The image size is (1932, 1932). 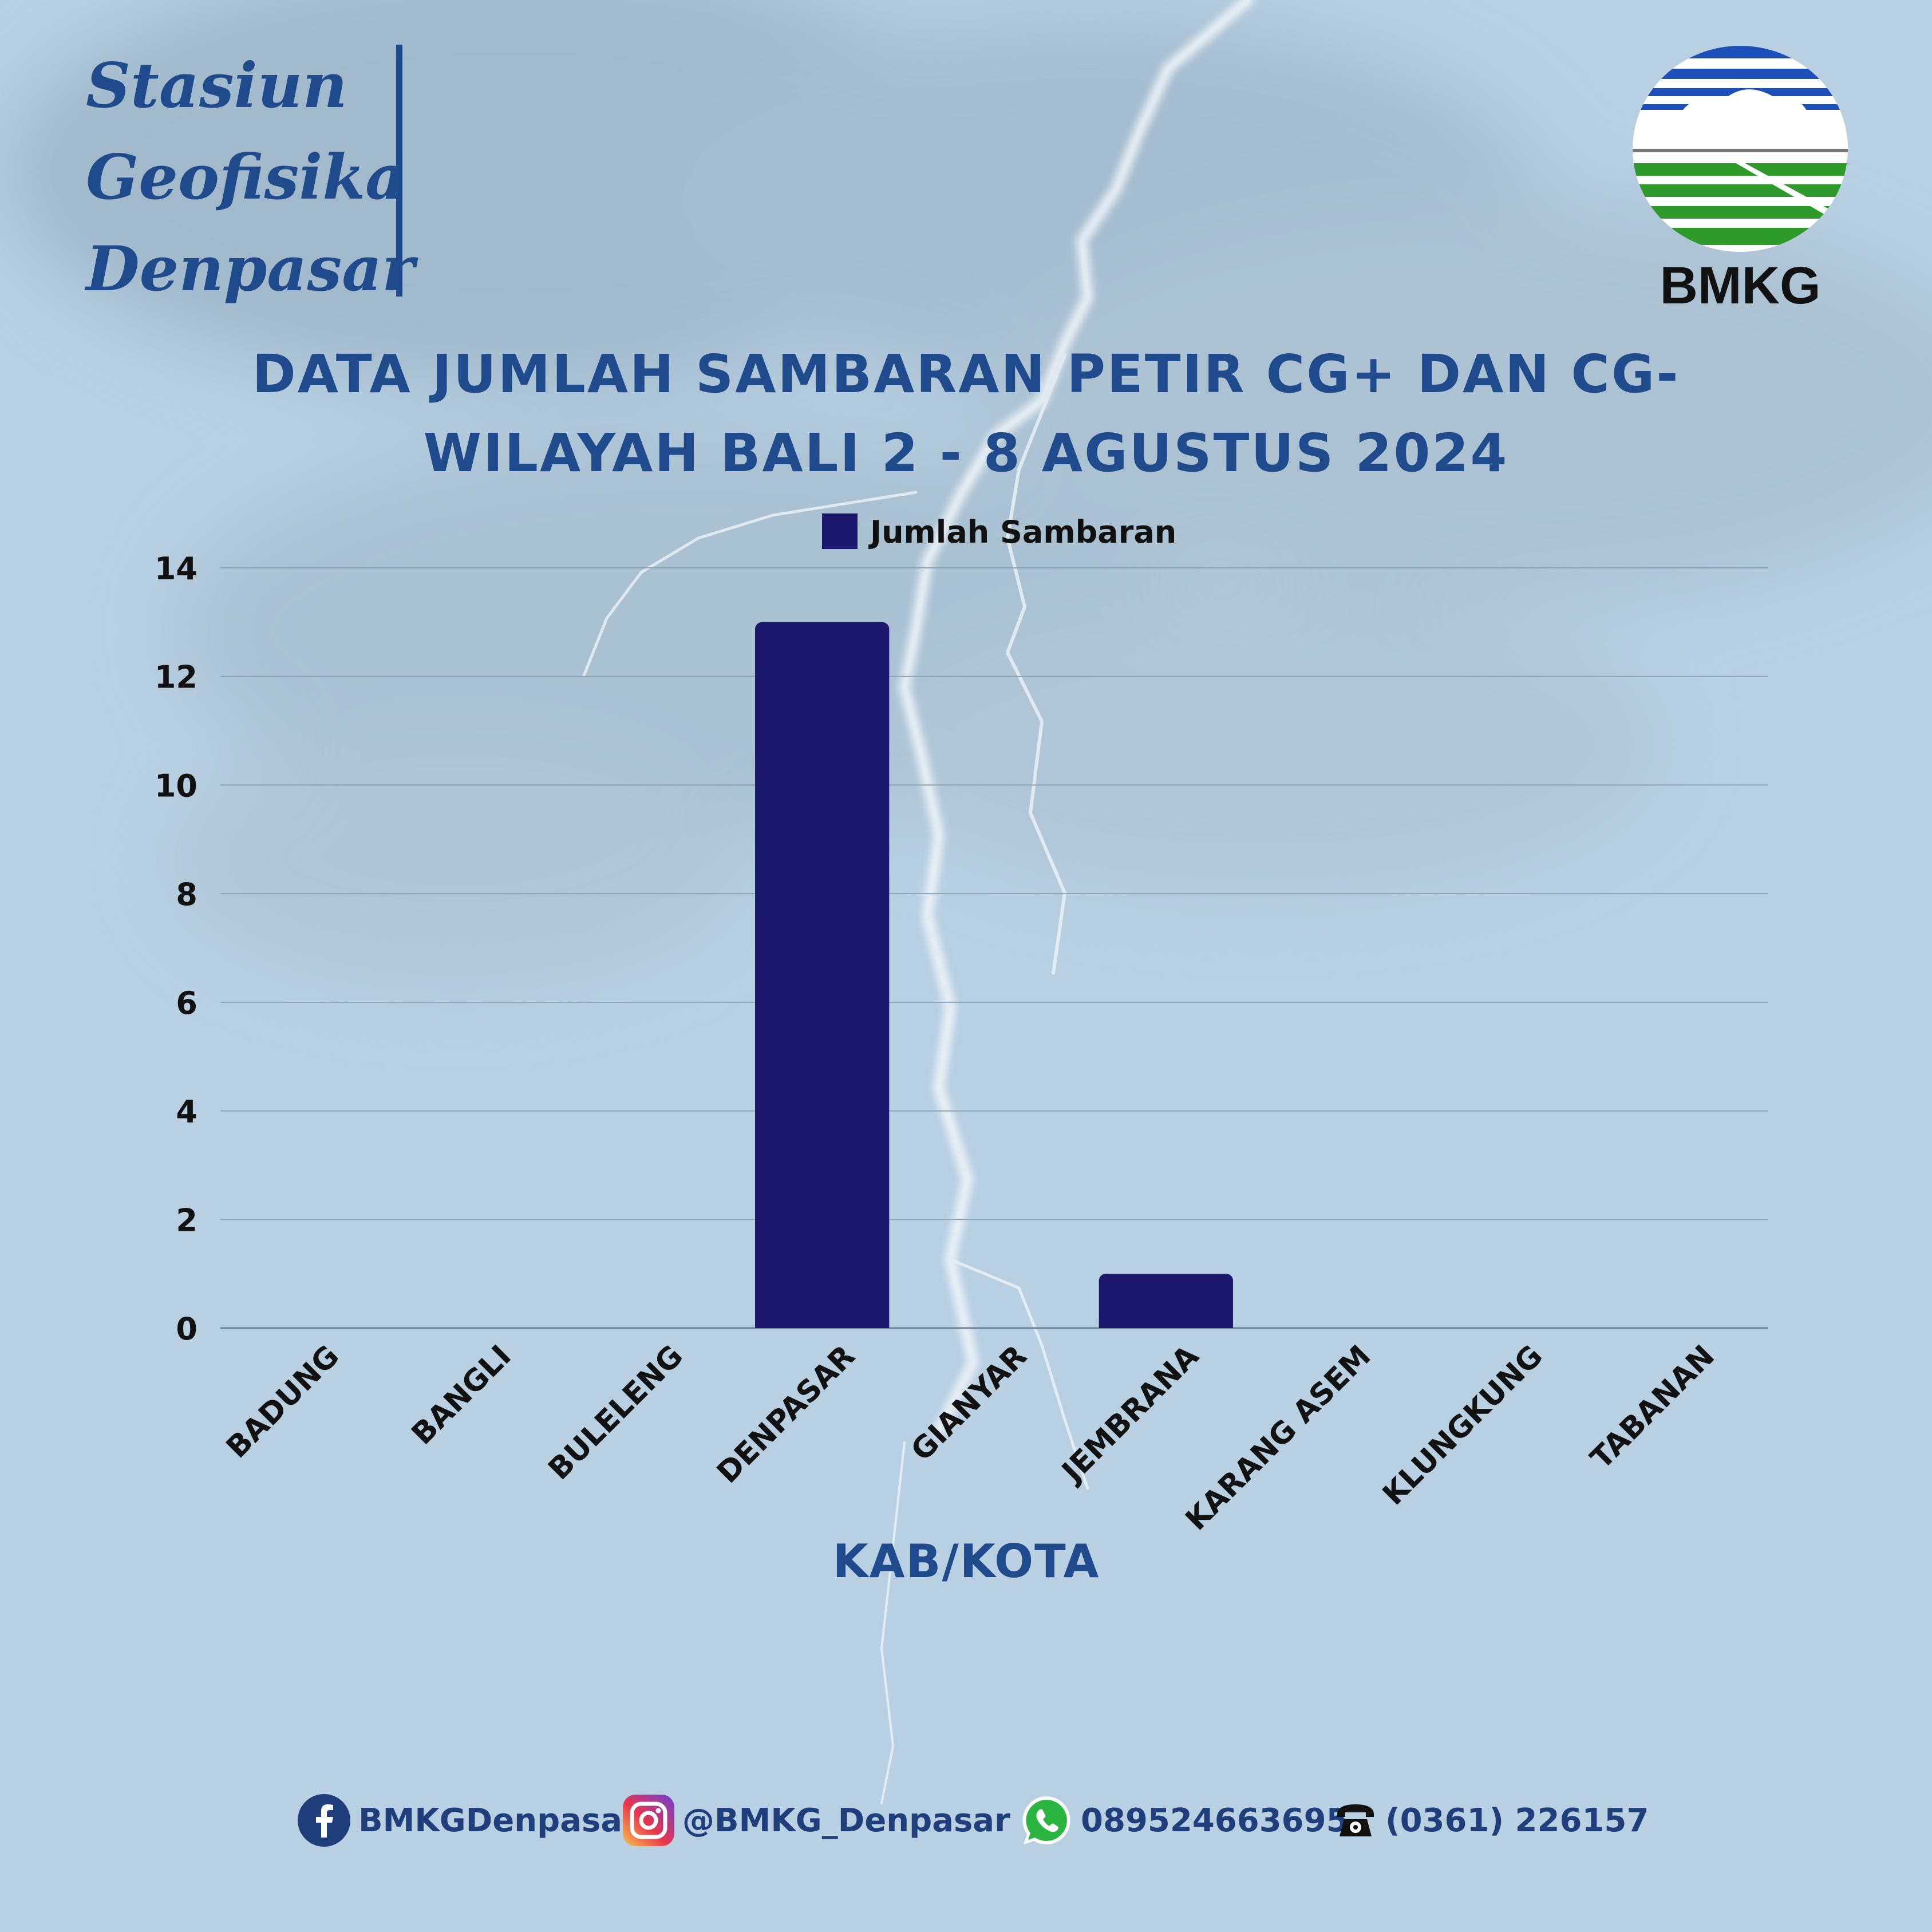 I want to click on y-tick-label: 6, so click(x=186, y=1003).